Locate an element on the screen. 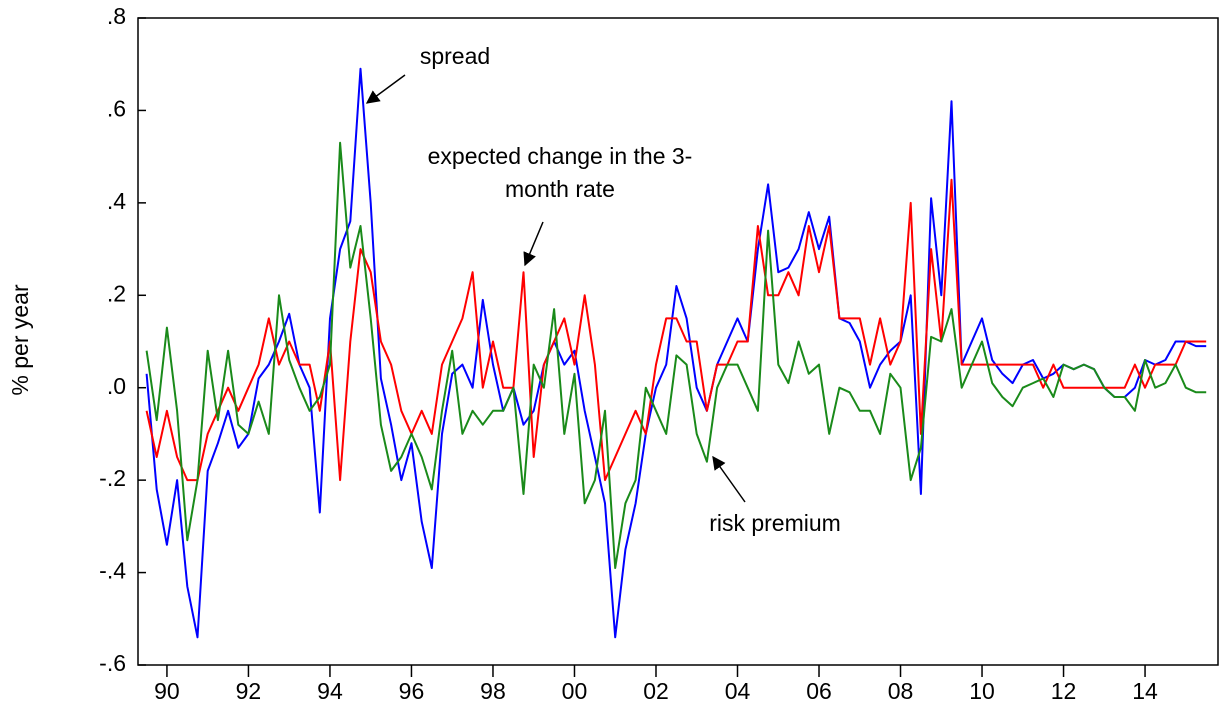 This screenshot has width=1230, height=717. x-tick-label: 14 is located at coordinates (1145, 691).